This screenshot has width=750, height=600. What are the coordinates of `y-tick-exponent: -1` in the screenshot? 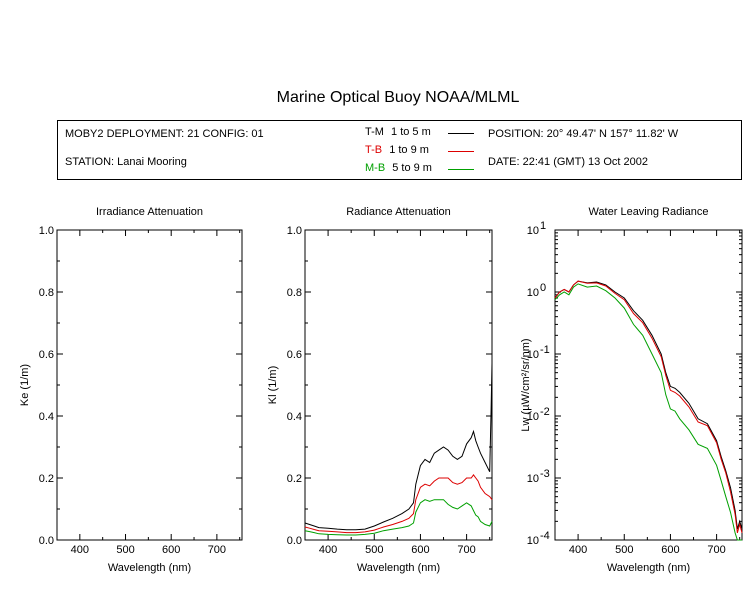 It's located at (545, 350).